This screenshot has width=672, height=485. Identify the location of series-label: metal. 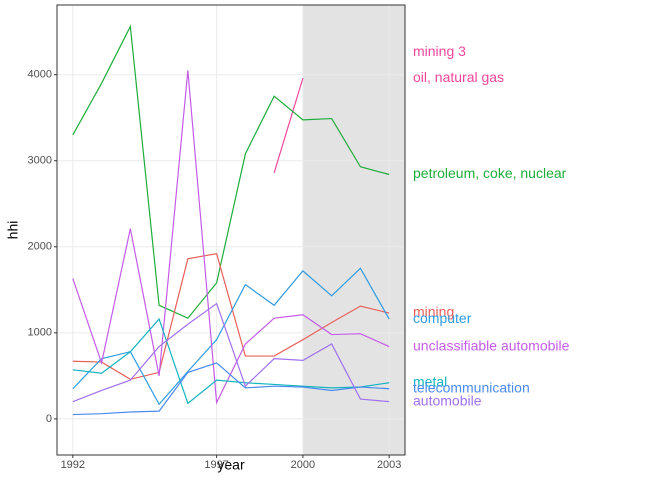
(430, 381).